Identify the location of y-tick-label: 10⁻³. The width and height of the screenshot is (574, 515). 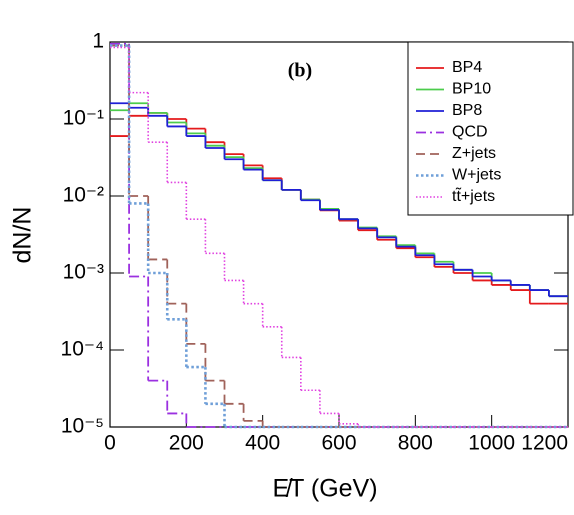
(83, 272).